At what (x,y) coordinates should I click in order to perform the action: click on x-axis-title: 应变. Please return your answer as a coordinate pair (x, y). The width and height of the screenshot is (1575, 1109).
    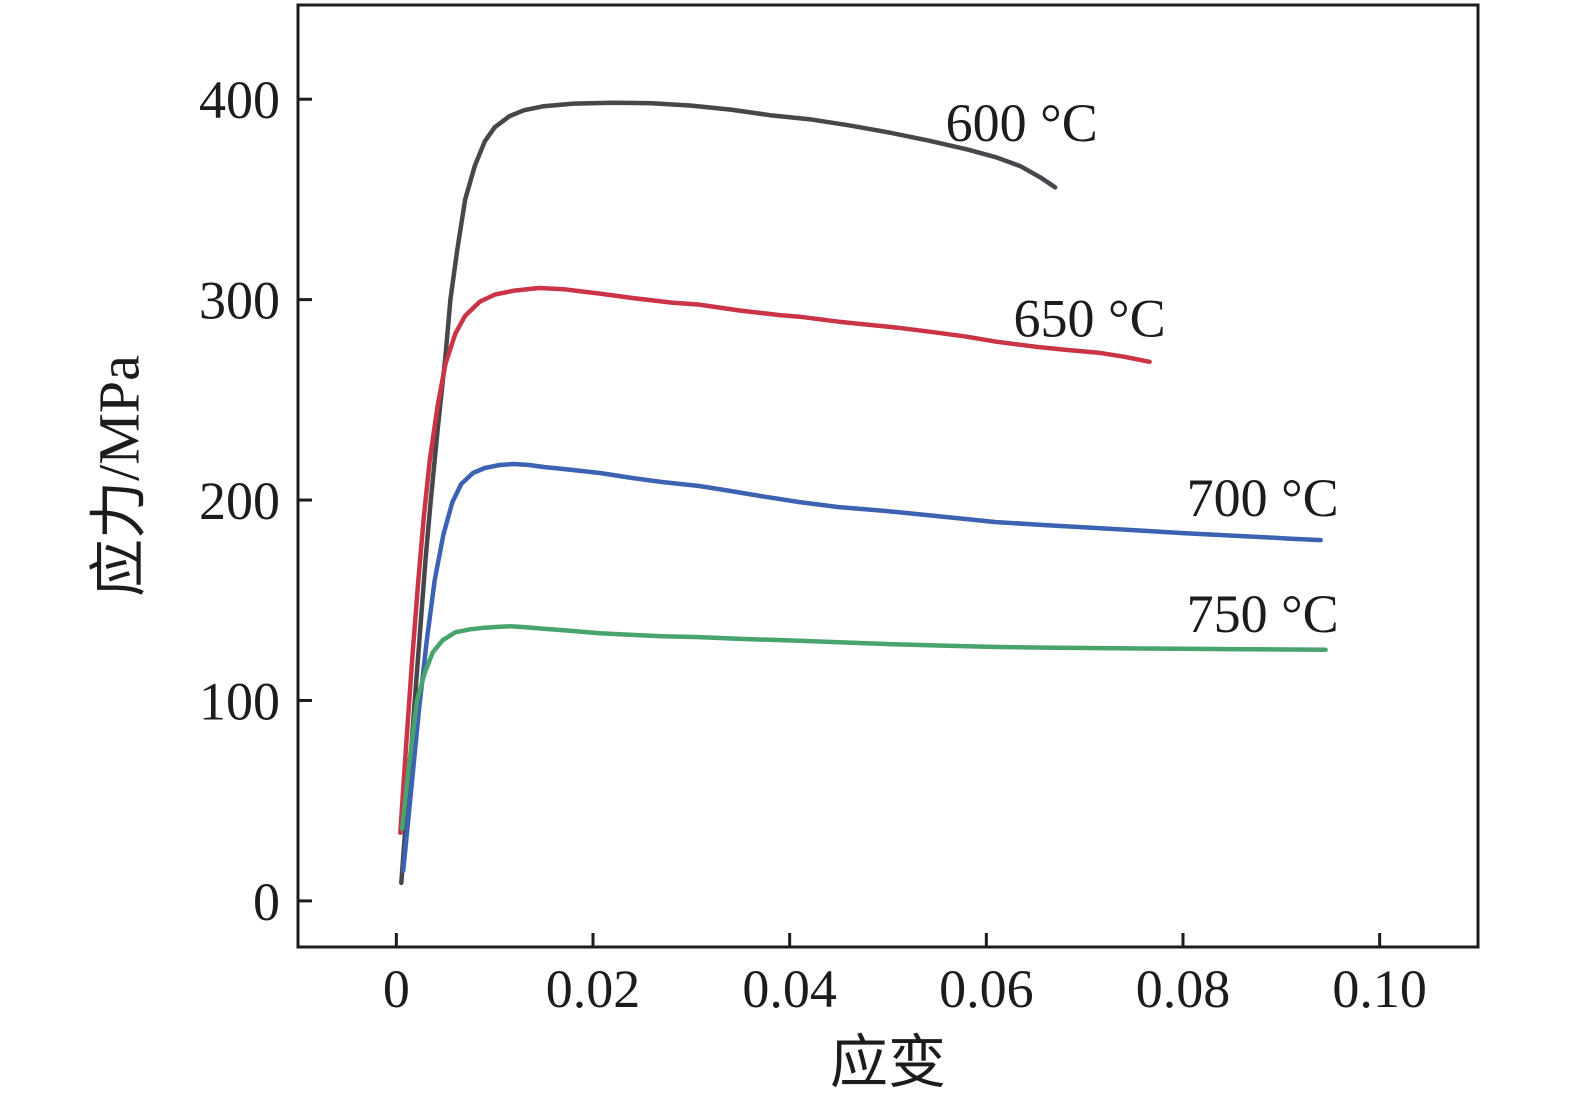
    Looking at the image, I should click on (888, 1062).